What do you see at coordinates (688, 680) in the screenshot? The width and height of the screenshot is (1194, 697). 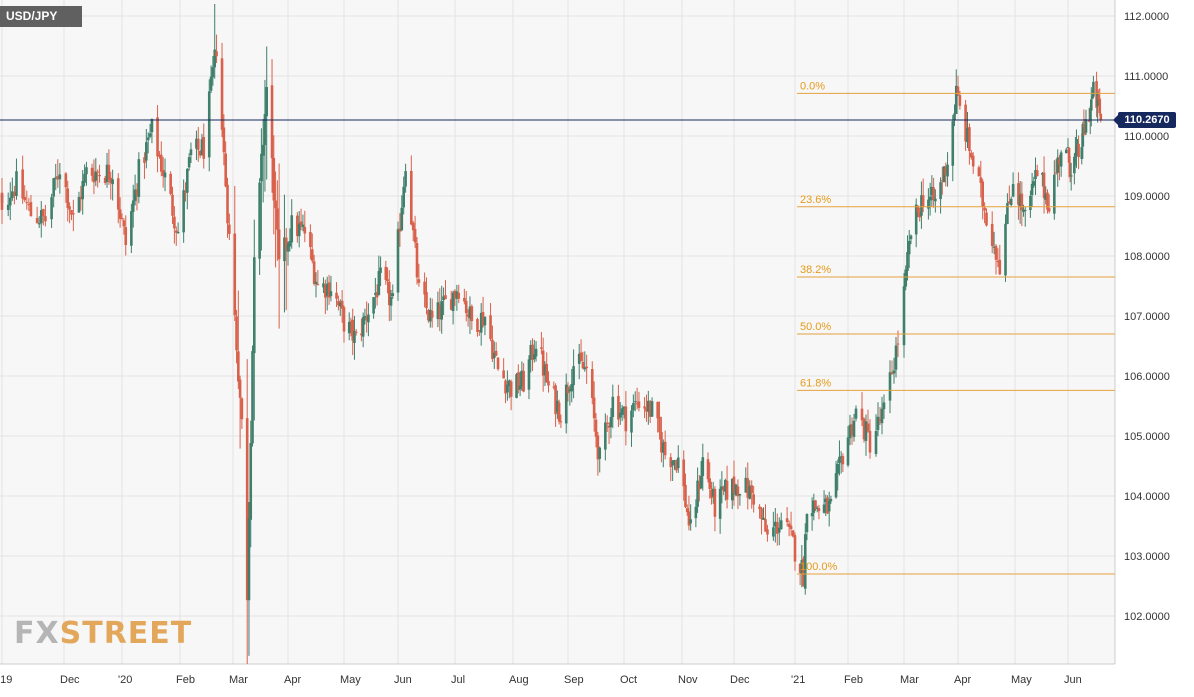 I see `x-tick-label: Nov` at bounding box center [688, 680].